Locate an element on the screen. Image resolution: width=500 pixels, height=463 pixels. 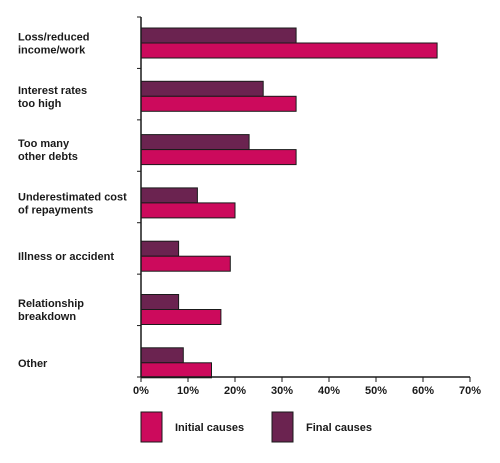
legend: Initial causes Final causes is located at coordinates (256, 427).